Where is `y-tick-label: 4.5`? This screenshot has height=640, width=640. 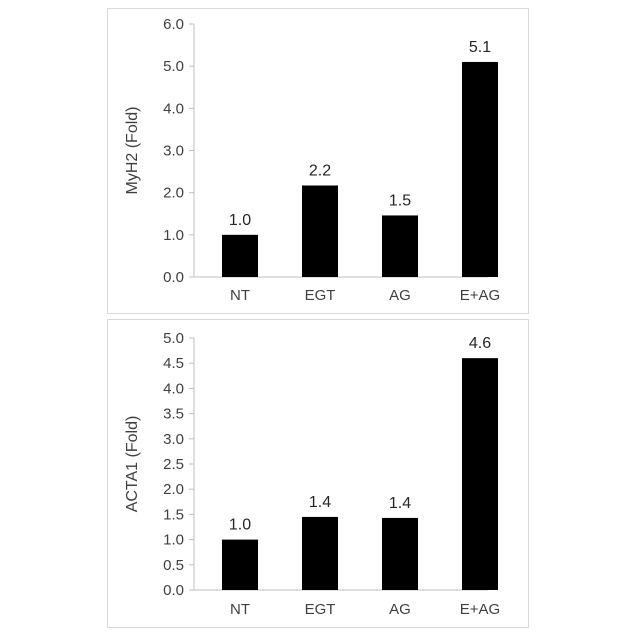
y-tick-label: 4.5 is located at coordinates (173, 363).